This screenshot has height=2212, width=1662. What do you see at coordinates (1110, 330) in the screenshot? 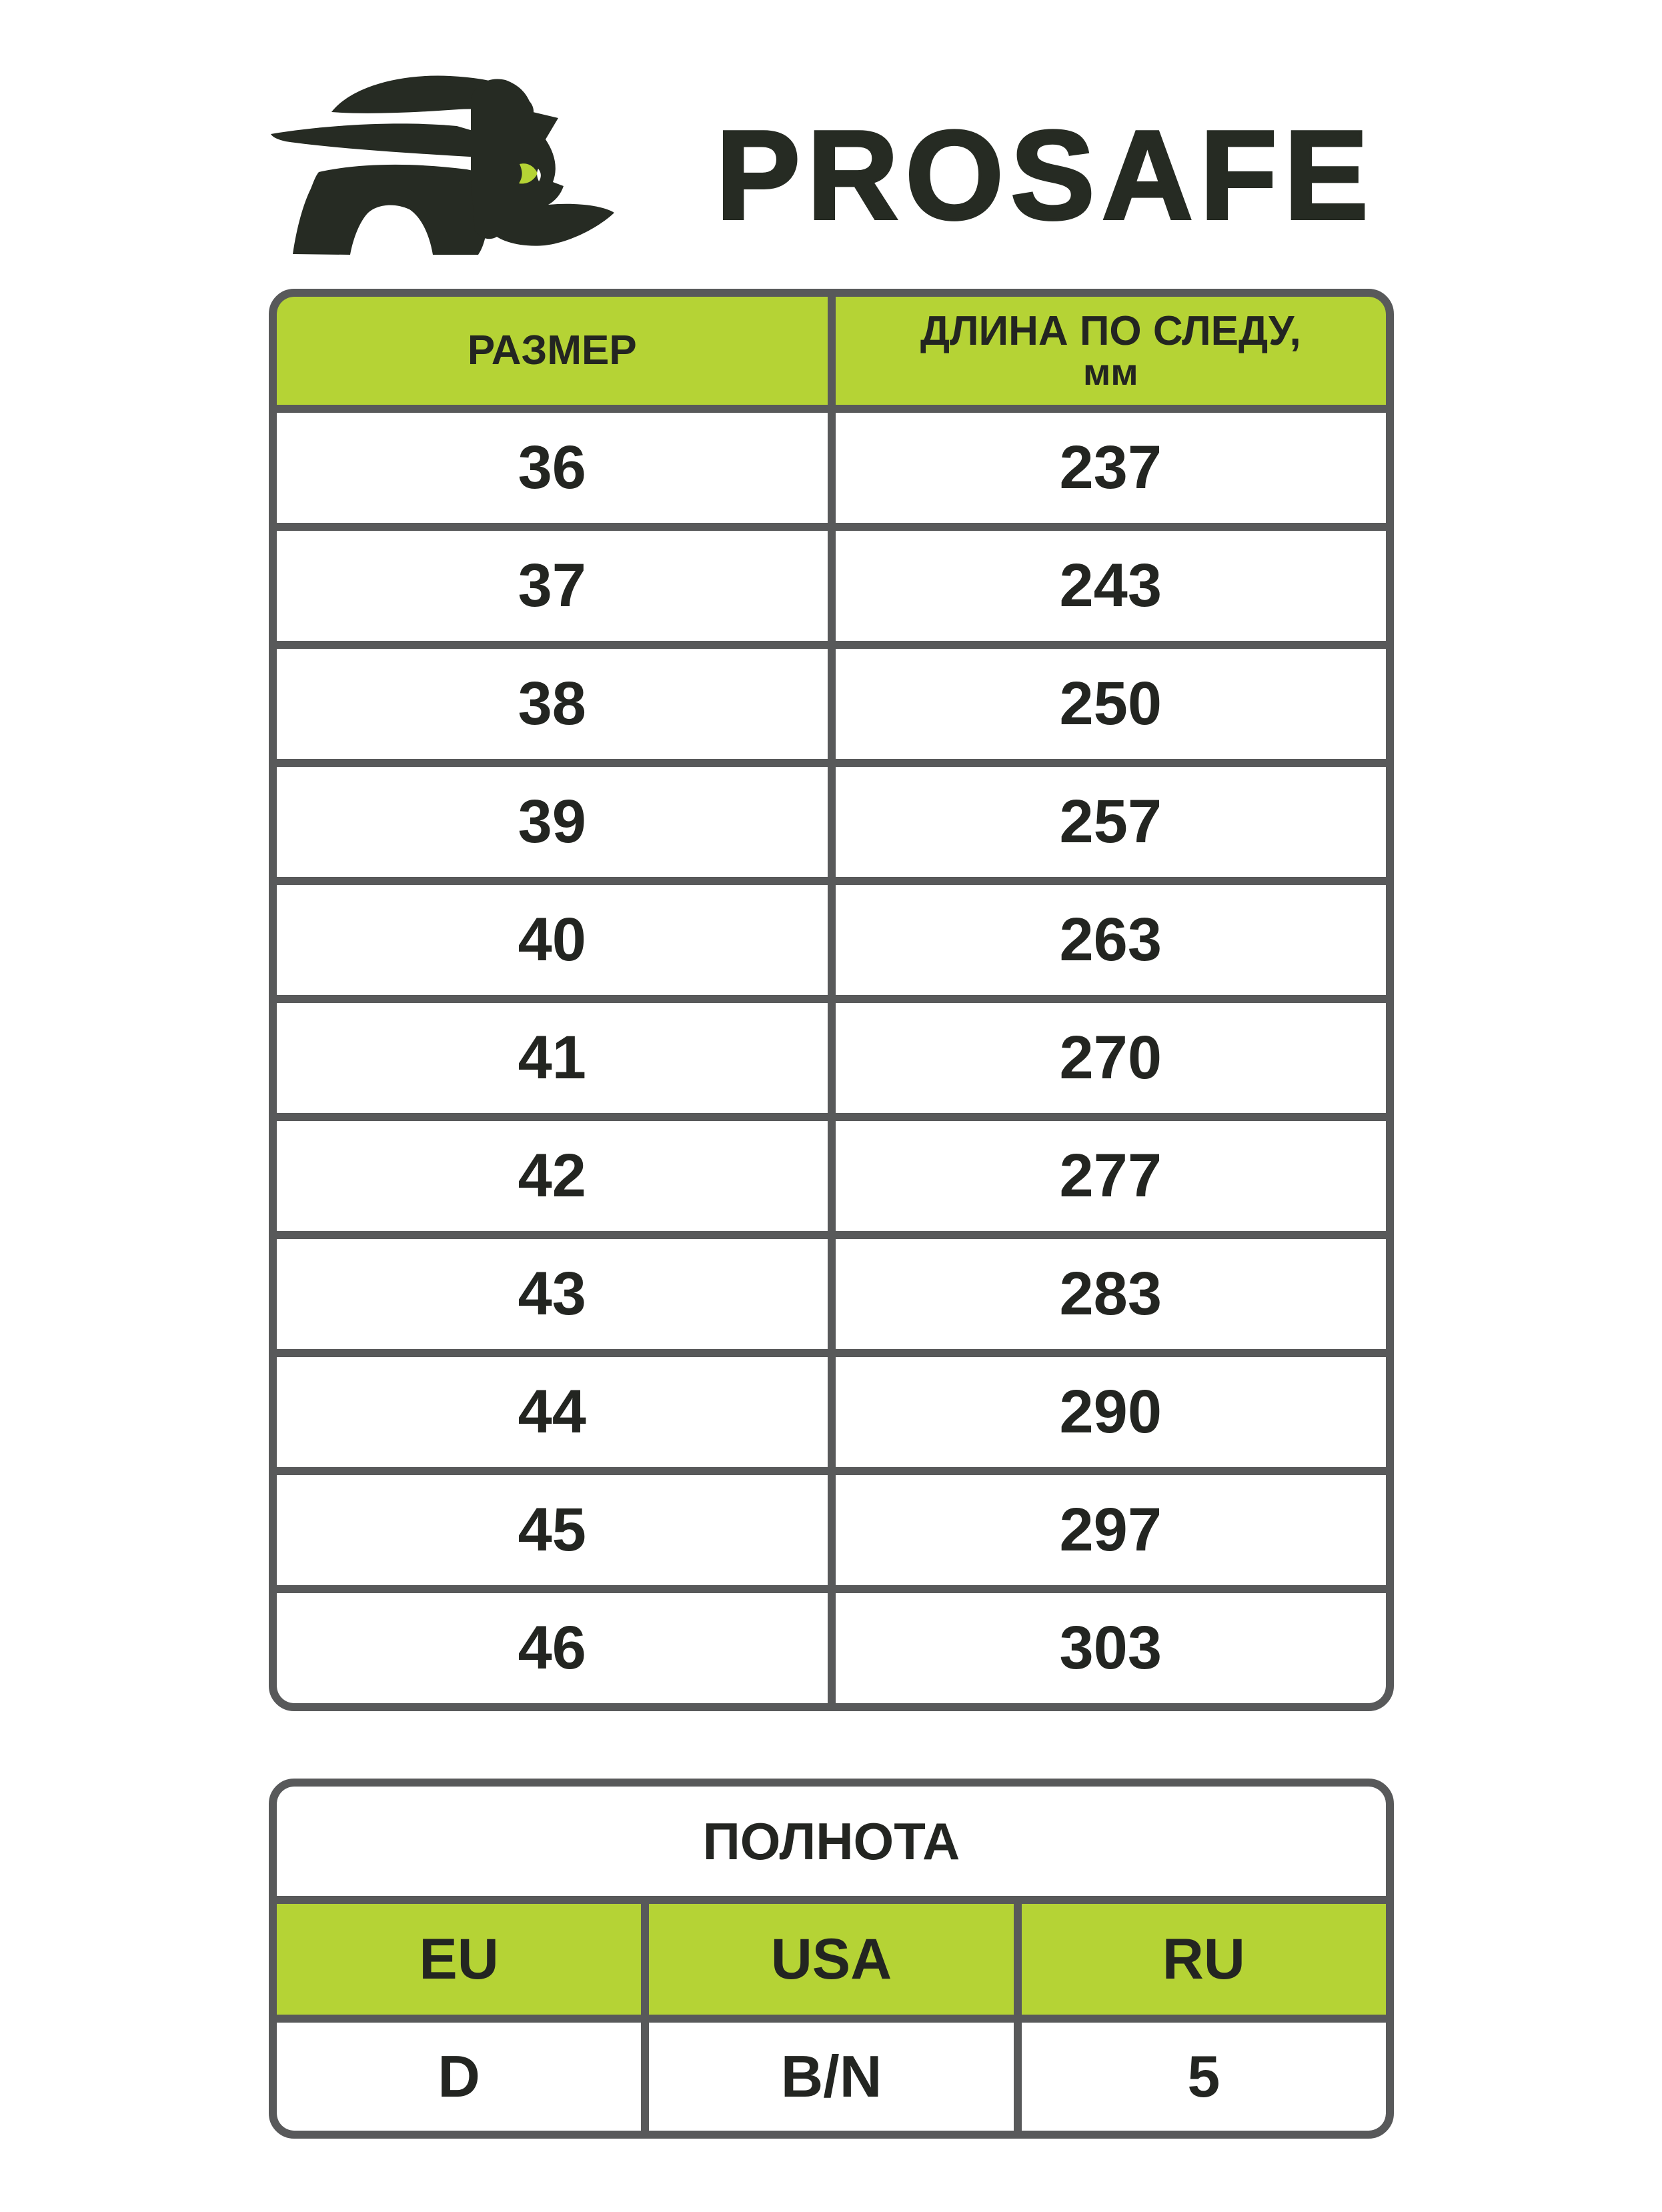
I see `length-header-line1: ДЛИНА ПО СЛЕДУ,` at bounding box center [1110, 330].